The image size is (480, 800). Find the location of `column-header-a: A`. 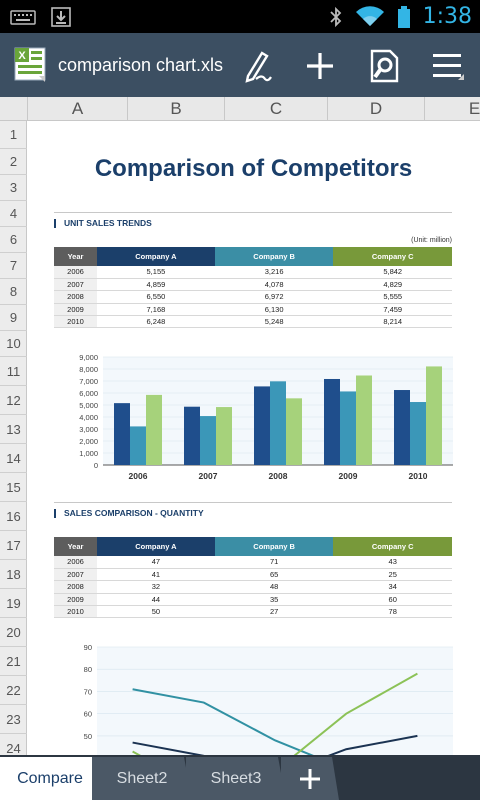

column-header-a: A is located at coordinates (77, 109).